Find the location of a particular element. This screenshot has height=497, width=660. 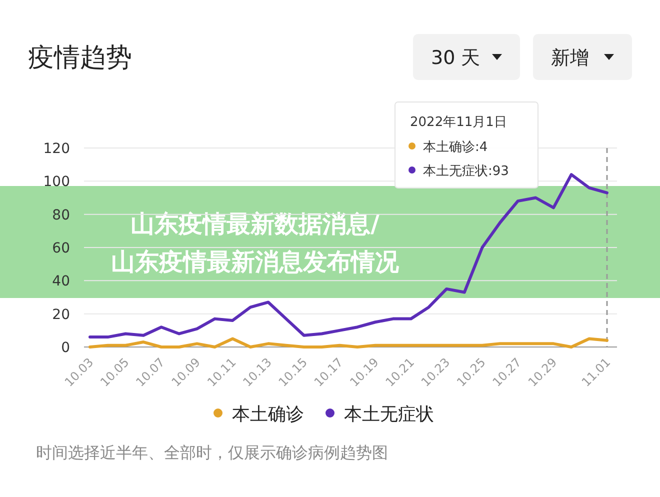

legend-label: 本土确诊 is located at coordinates (268, 414).